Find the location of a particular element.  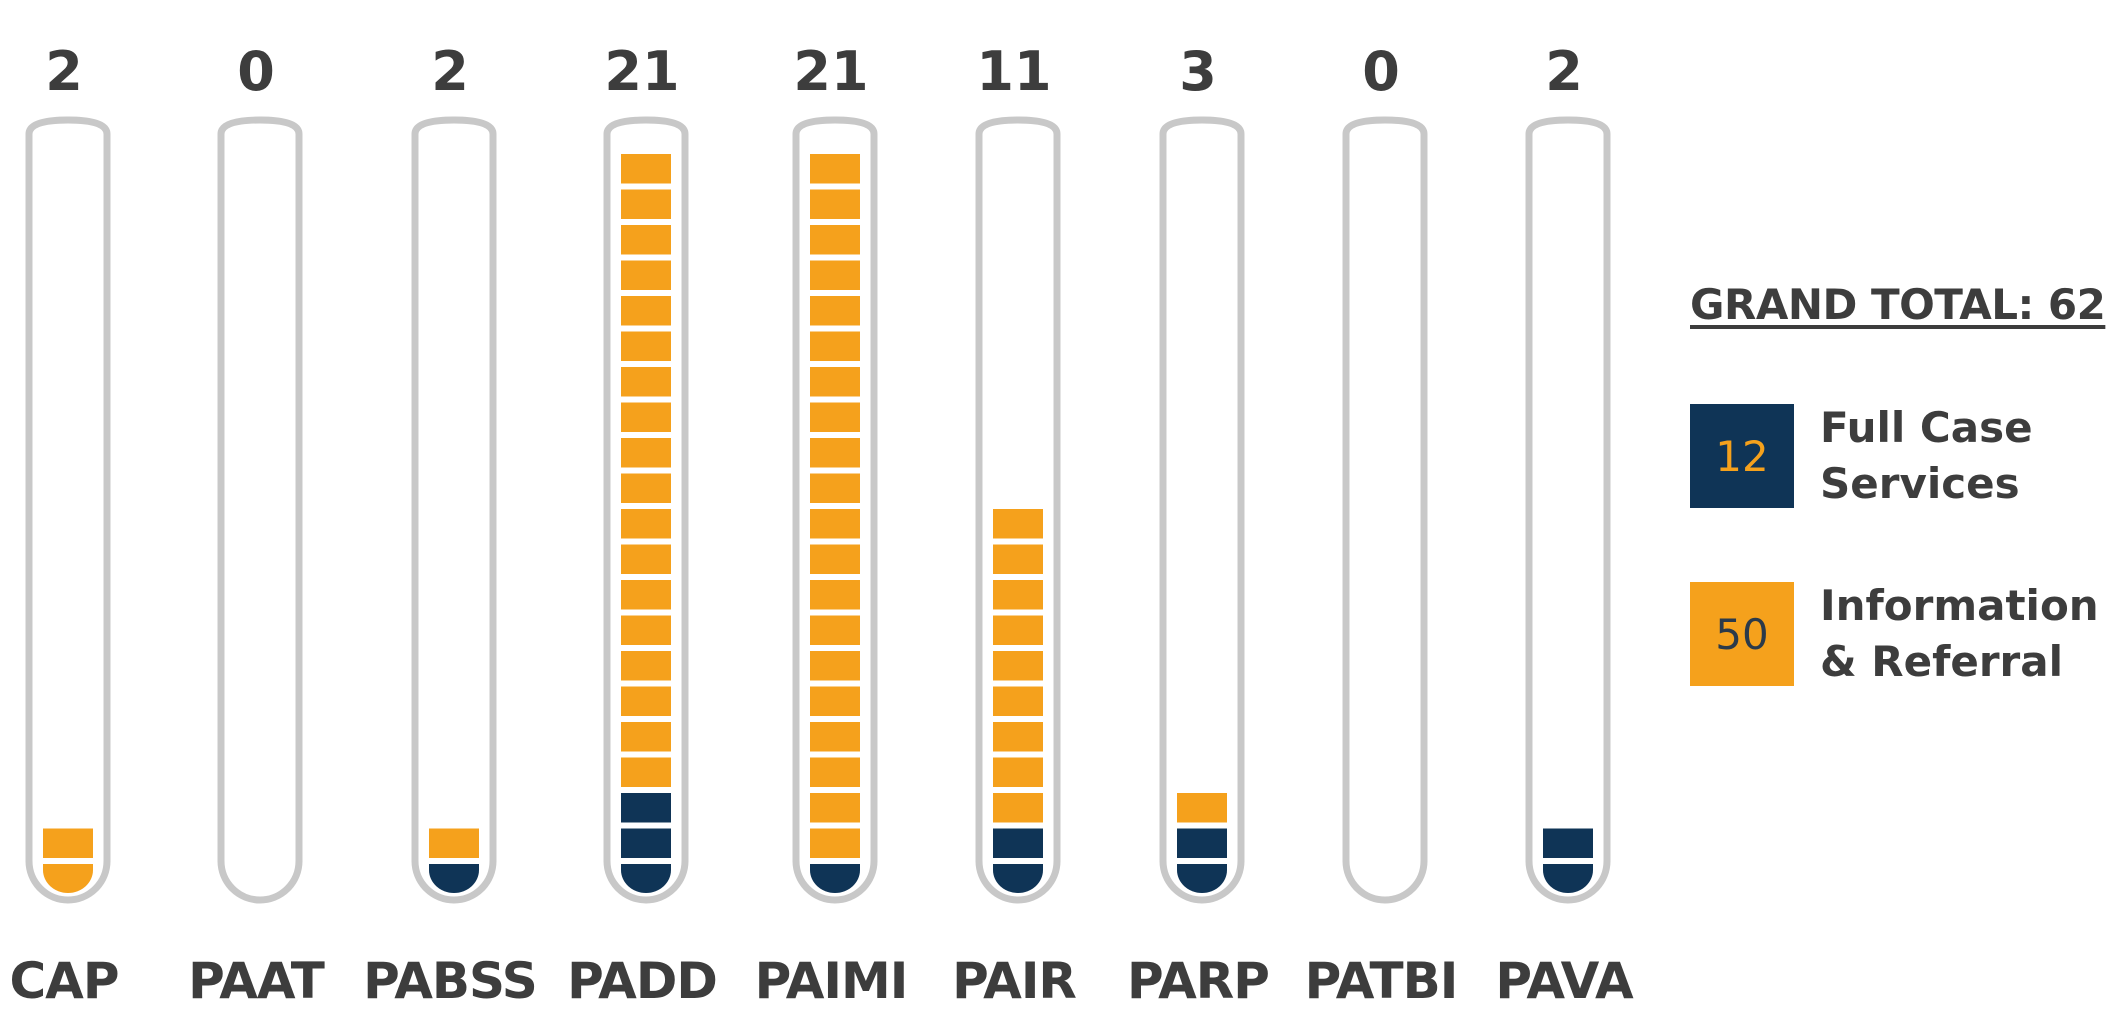

full-case-label: Full Case Services is located at coordinates (1965, 456).